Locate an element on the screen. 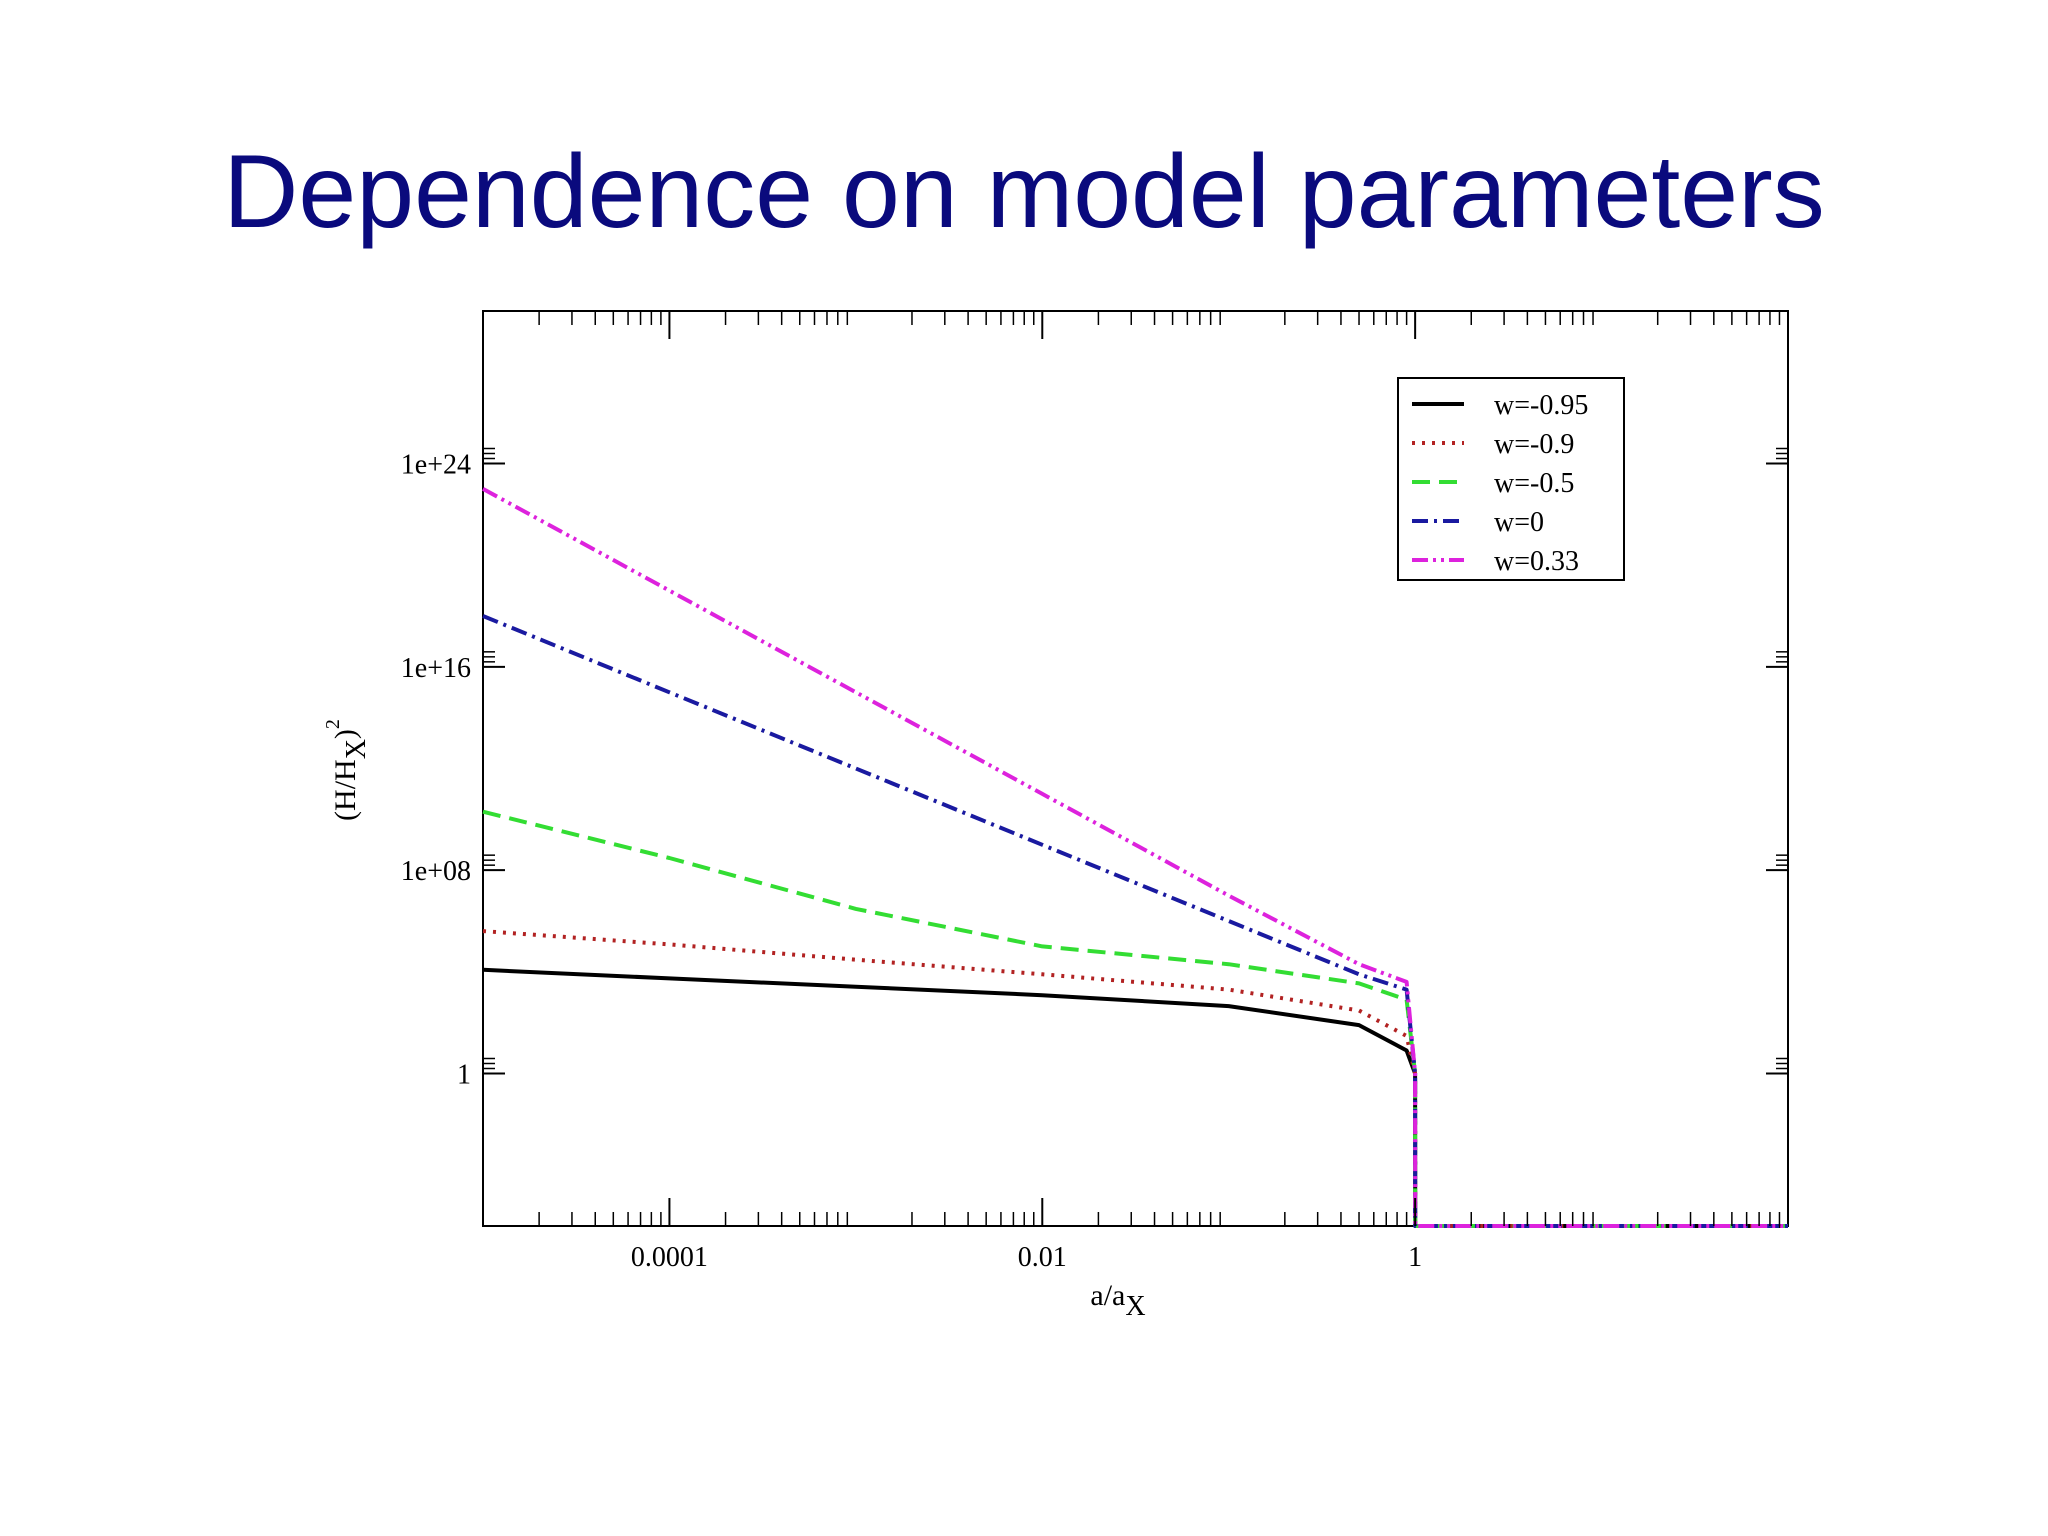 This screenshot has height=1536, width=2048. legend-label-0: w=-0.95 is located at coordinates (1541, 405).